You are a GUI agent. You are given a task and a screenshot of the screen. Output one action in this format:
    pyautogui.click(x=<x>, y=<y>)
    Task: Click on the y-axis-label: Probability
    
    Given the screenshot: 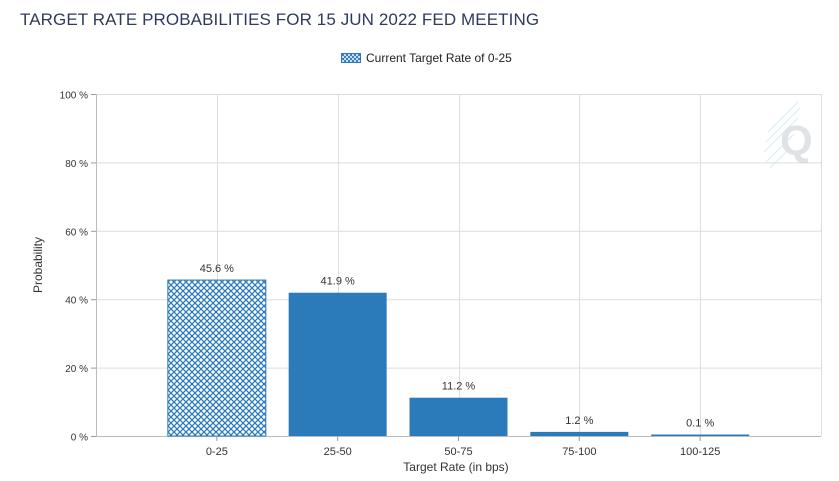 What is the action you would take?
    pyautogui.click(x=38, y=265)
    